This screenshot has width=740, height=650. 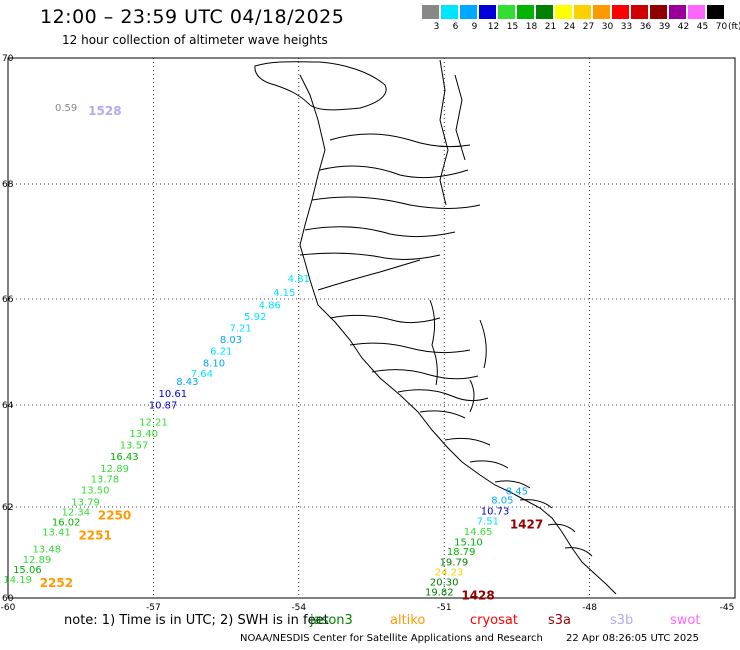 What do you see at coordinates (478, 532) in the screenshot?
I see `wave-height-value: 14.65` at bounding box center [478, 532].